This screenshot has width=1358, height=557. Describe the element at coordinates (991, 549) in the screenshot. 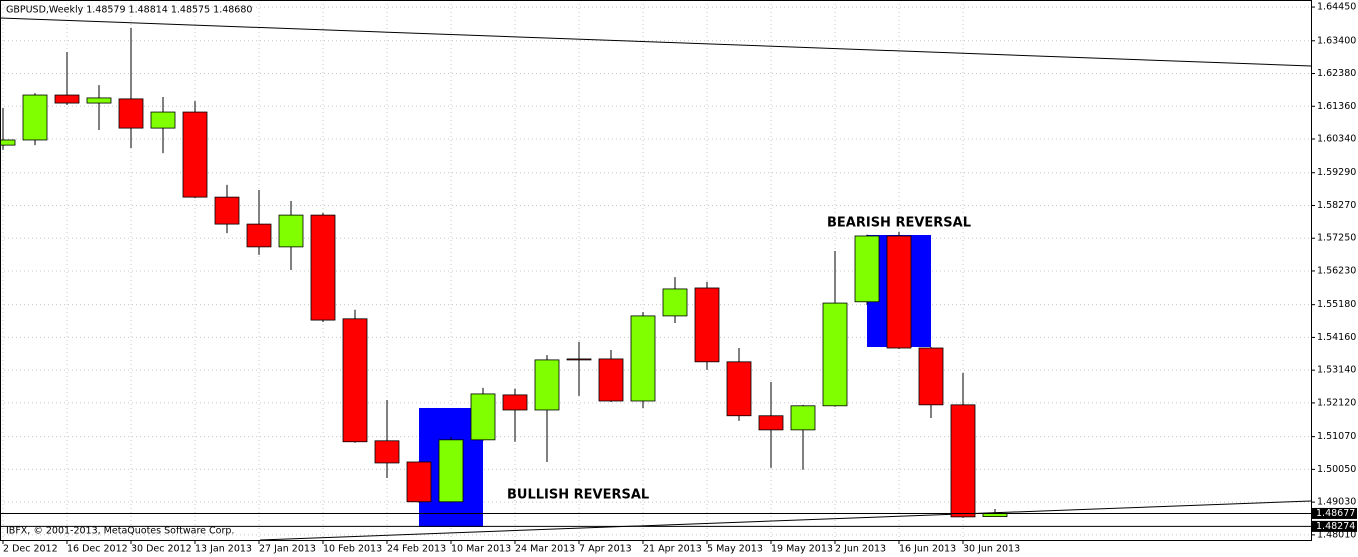

I see `x-tick-label: 30 Jun 2013` at that location.